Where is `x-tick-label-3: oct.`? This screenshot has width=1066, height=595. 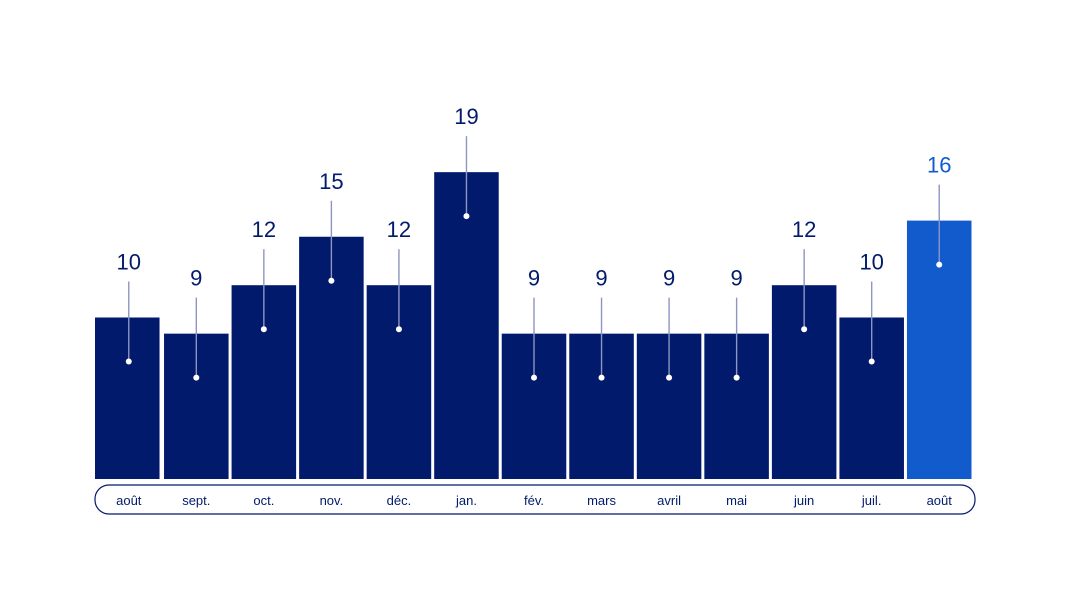 x-tick-label-3: oct. is located at coordinates (263, 500).